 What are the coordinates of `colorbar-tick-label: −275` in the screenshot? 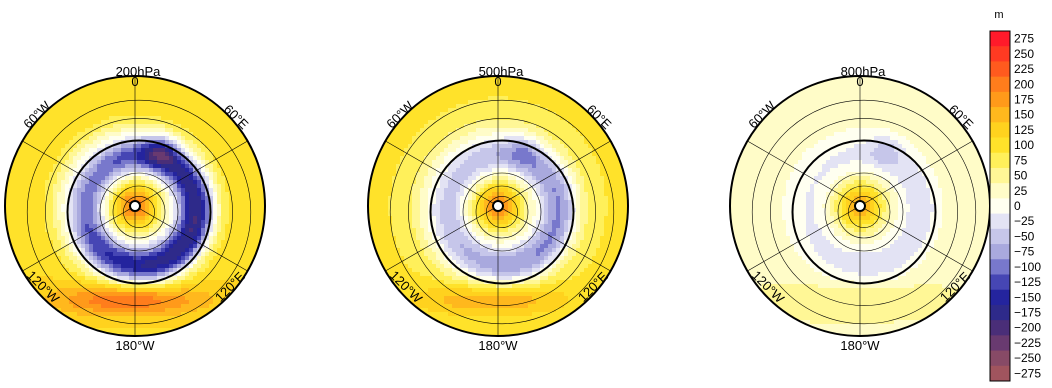 It's located at (1027, 373).